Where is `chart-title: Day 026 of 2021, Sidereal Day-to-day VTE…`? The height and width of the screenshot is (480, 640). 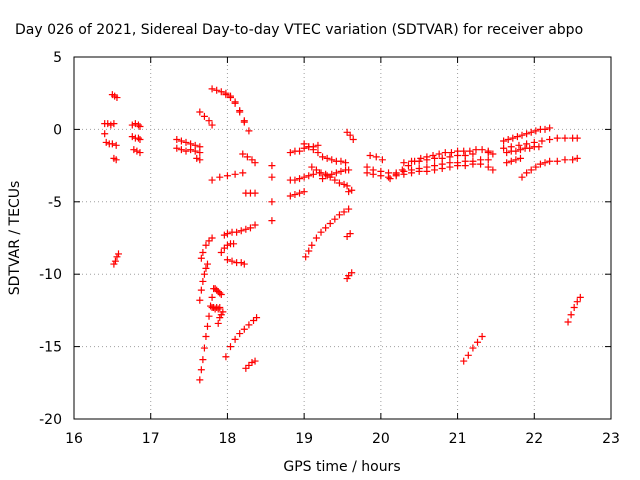
chart-title: Day 026 of 2021, Sidereal Day-to-day VTE… is located at coordinates (299, 30).